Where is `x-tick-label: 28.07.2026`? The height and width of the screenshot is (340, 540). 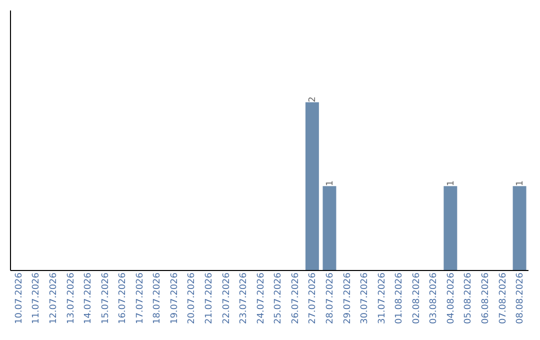
x-tick-label: 28.07.2026 is located at coordinates (330, 298).